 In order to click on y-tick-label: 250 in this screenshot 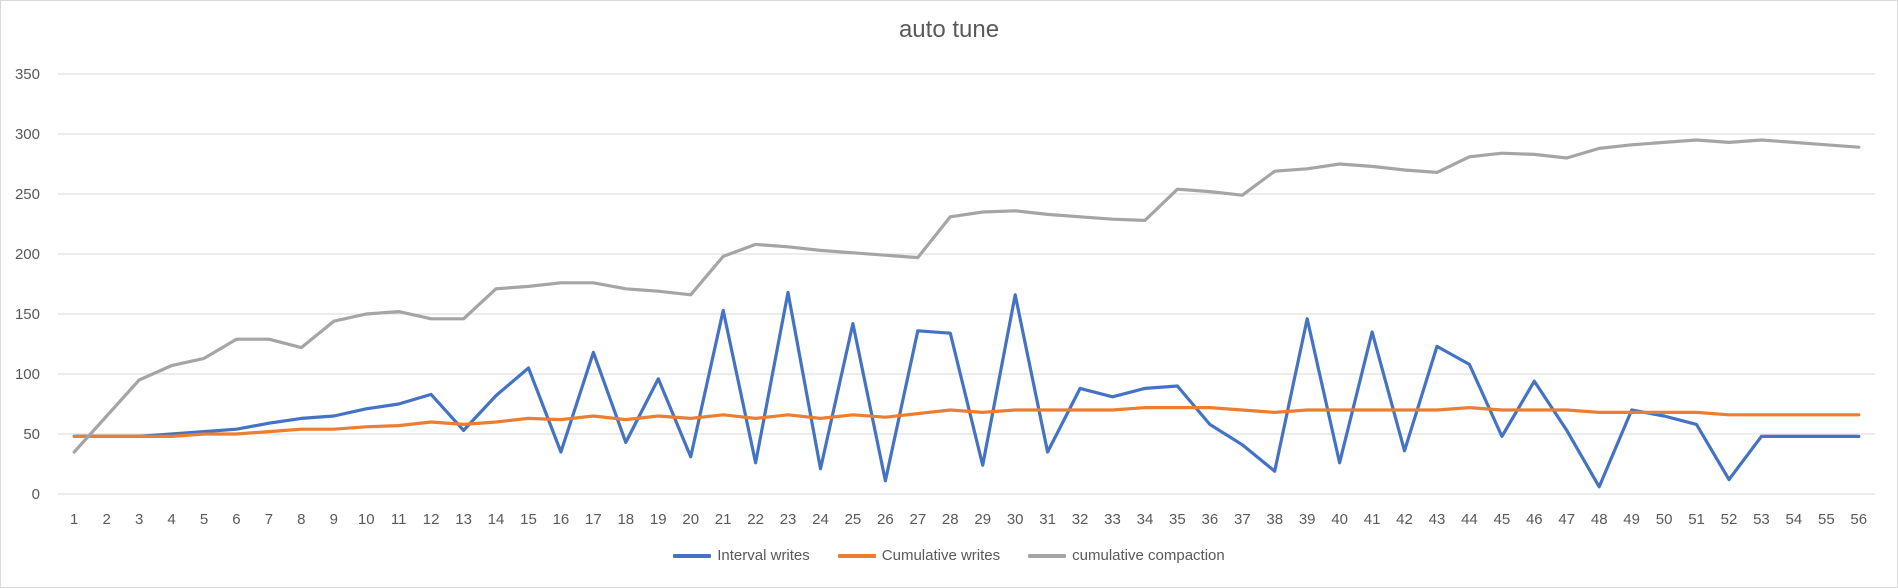, I will do `click(27, 194)`.